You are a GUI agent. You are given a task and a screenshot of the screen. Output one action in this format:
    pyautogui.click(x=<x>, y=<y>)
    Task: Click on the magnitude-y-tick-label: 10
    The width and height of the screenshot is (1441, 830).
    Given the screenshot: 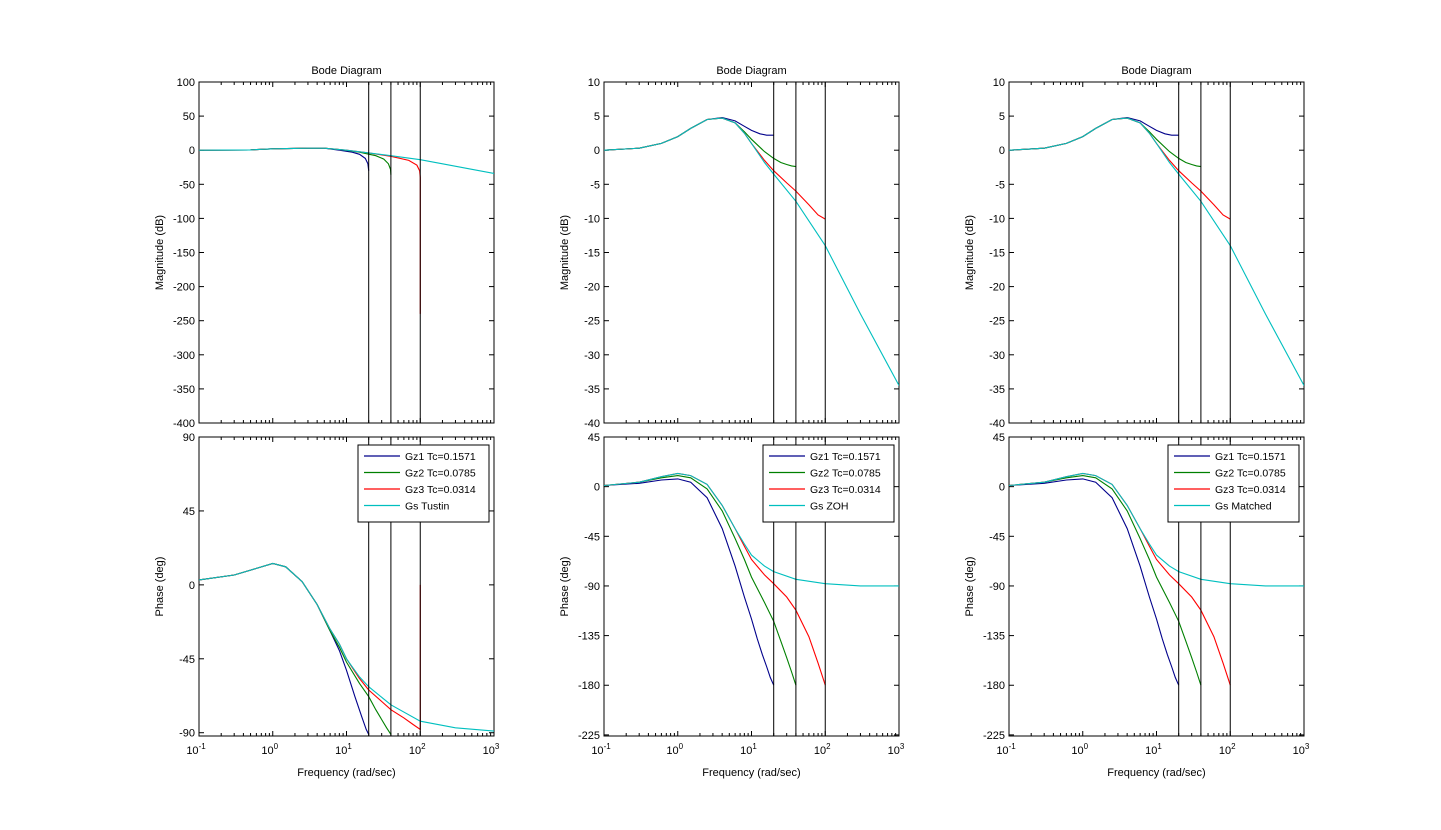 What is the action you would take?
    pyautogui.click(x=999, y=83)
    